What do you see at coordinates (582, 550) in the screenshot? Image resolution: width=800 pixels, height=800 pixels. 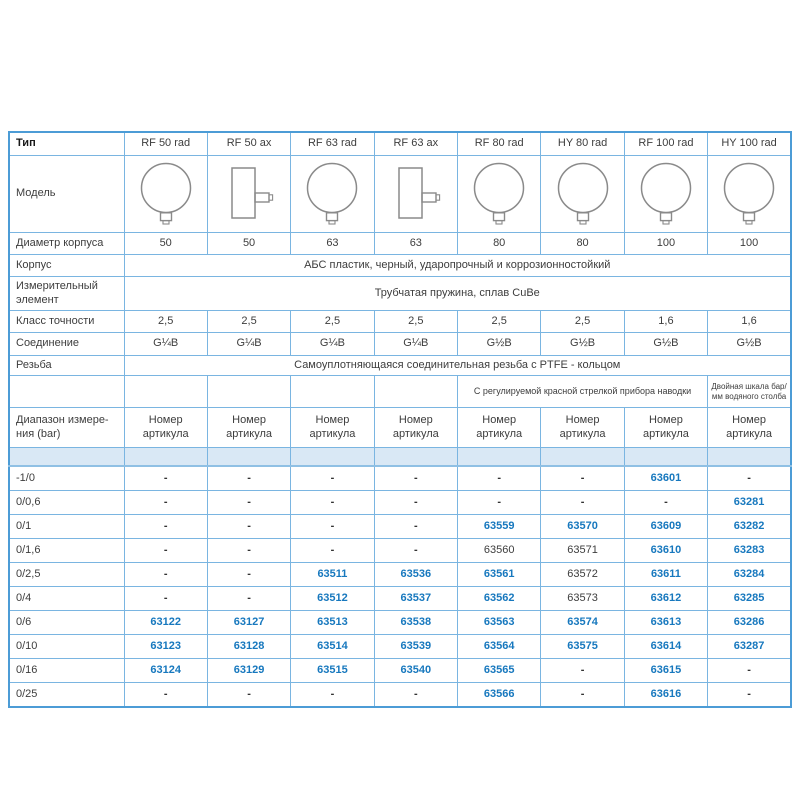 I see `article-number: 63571` at bounding box center [582, 550].